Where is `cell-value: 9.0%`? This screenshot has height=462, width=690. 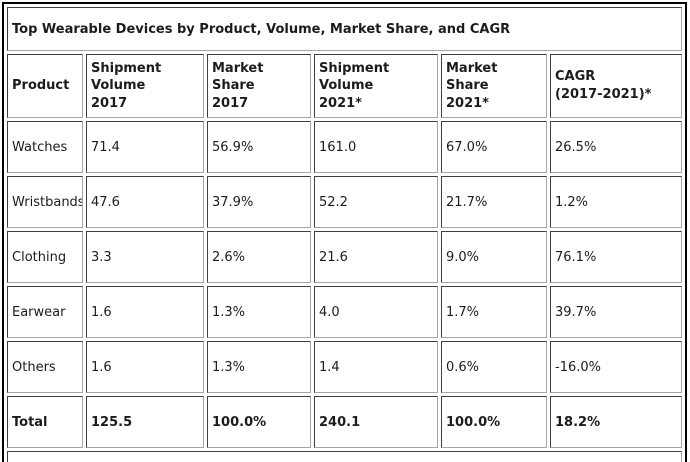 cell-value: 9.0% is located at coordinates (494, 257).